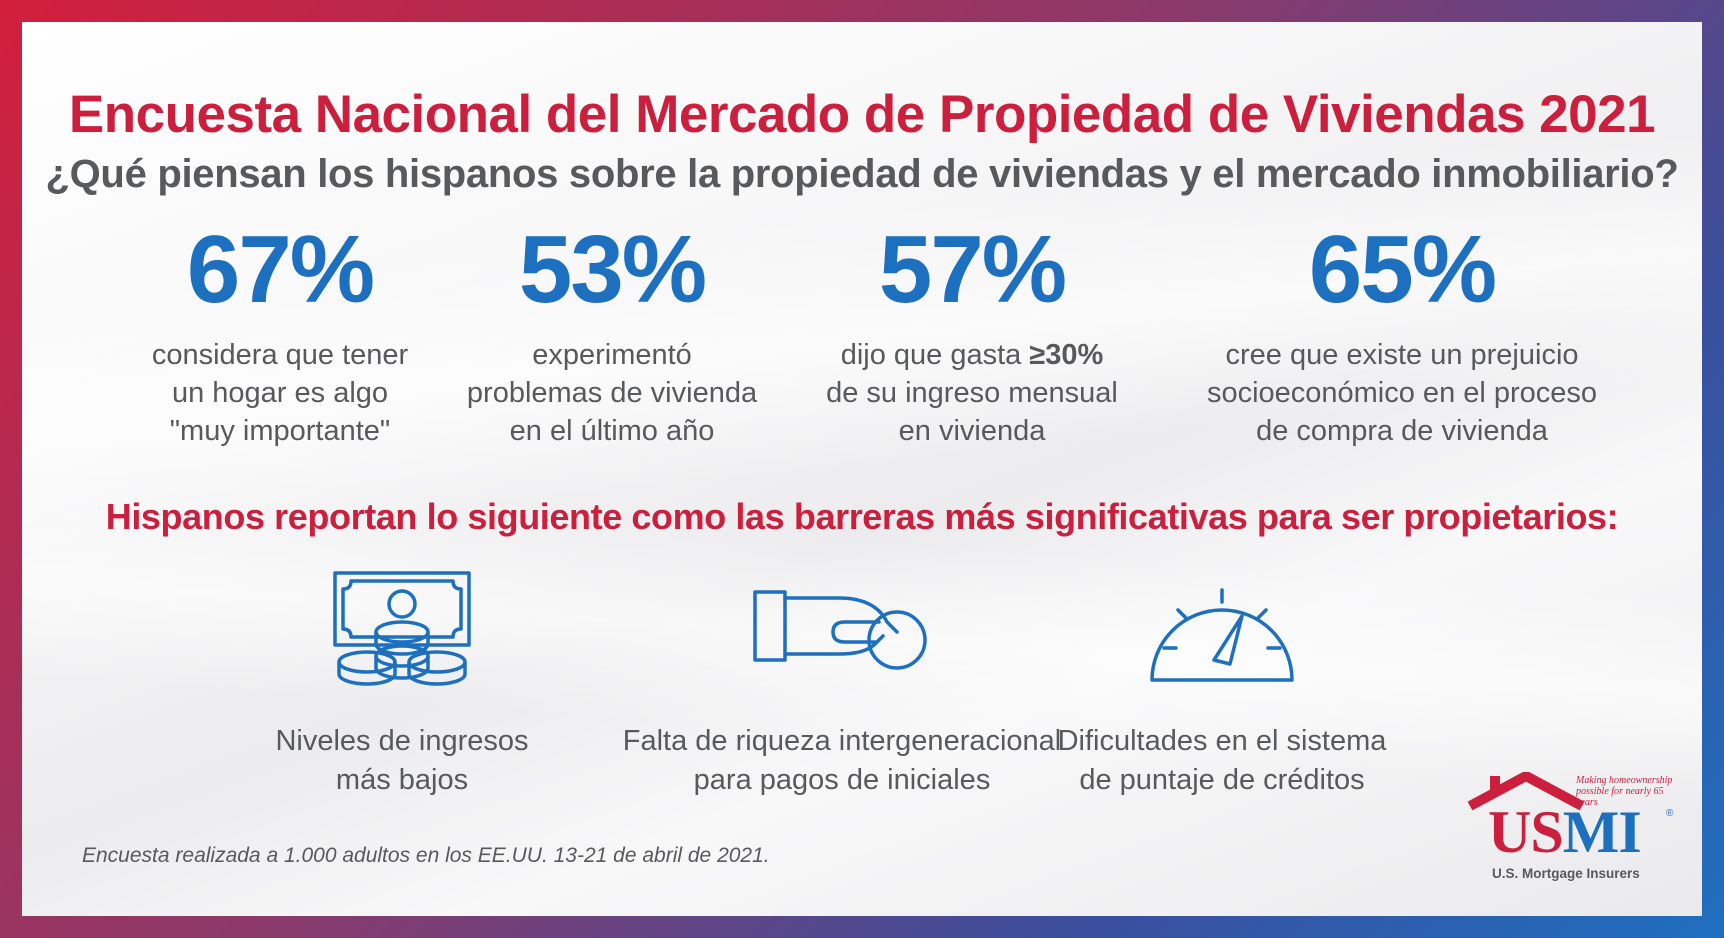 Image resolution: width=1724 pixels, height=938 pixels. I want to click on logo-caption: U.S. Mortgage Insurers, so click(1566, 873).